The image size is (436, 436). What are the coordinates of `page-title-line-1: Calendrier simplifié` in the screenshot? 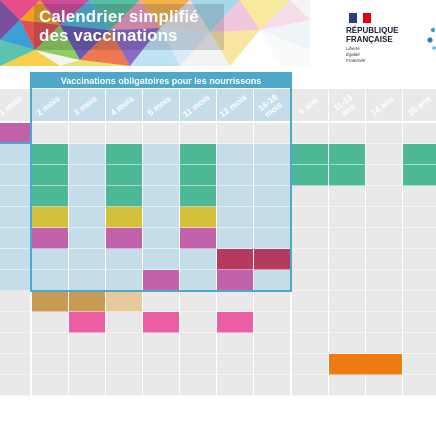 It's located at (119, 16).